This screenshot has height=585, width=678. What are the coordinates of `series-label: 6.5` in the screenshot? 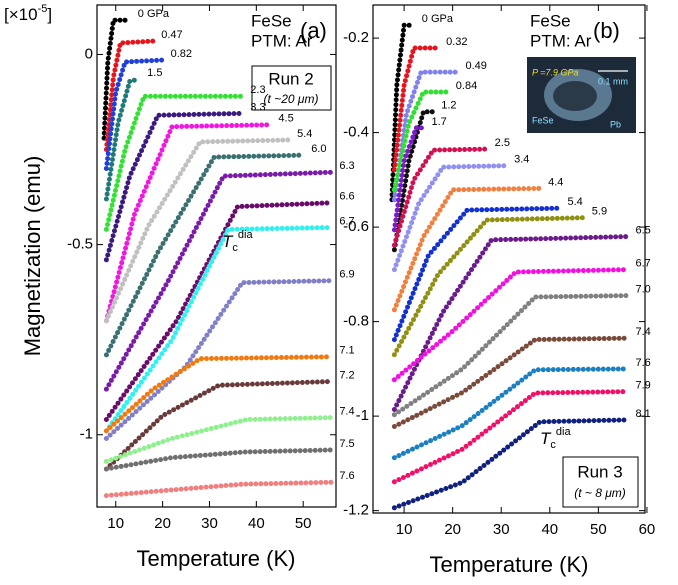 It's located at (643, 230).